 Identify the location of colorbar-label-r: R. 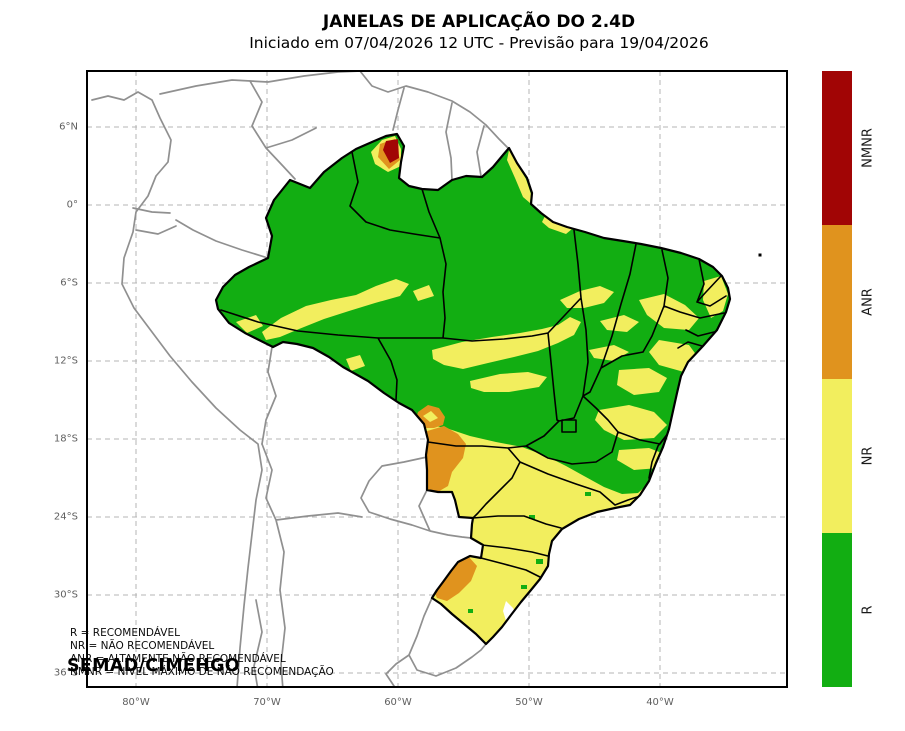
(868, 610).